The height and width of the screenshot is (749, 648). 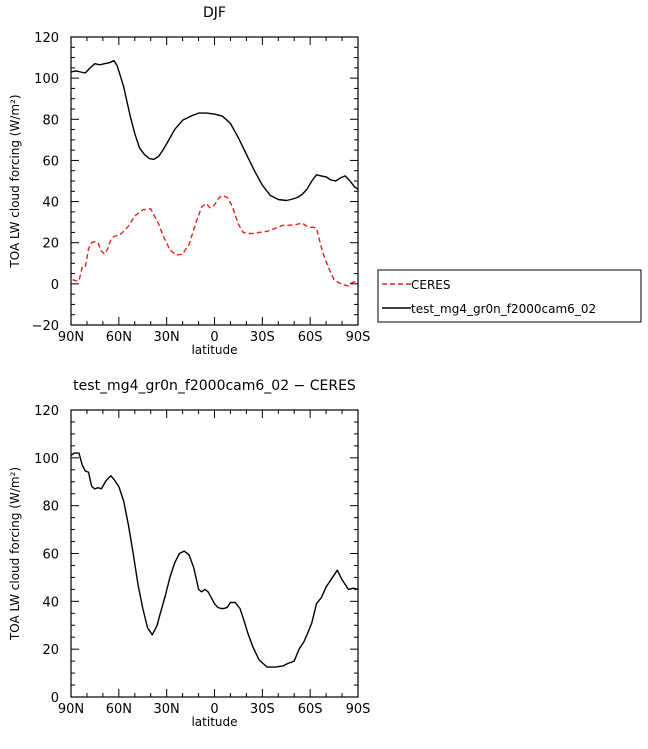 What do you see at coordinates (503, 309) in the screenshot?
I see `legend-label-2: test_mg4_gr0n_f2000cam6_02` at bounding box center [503, 309].